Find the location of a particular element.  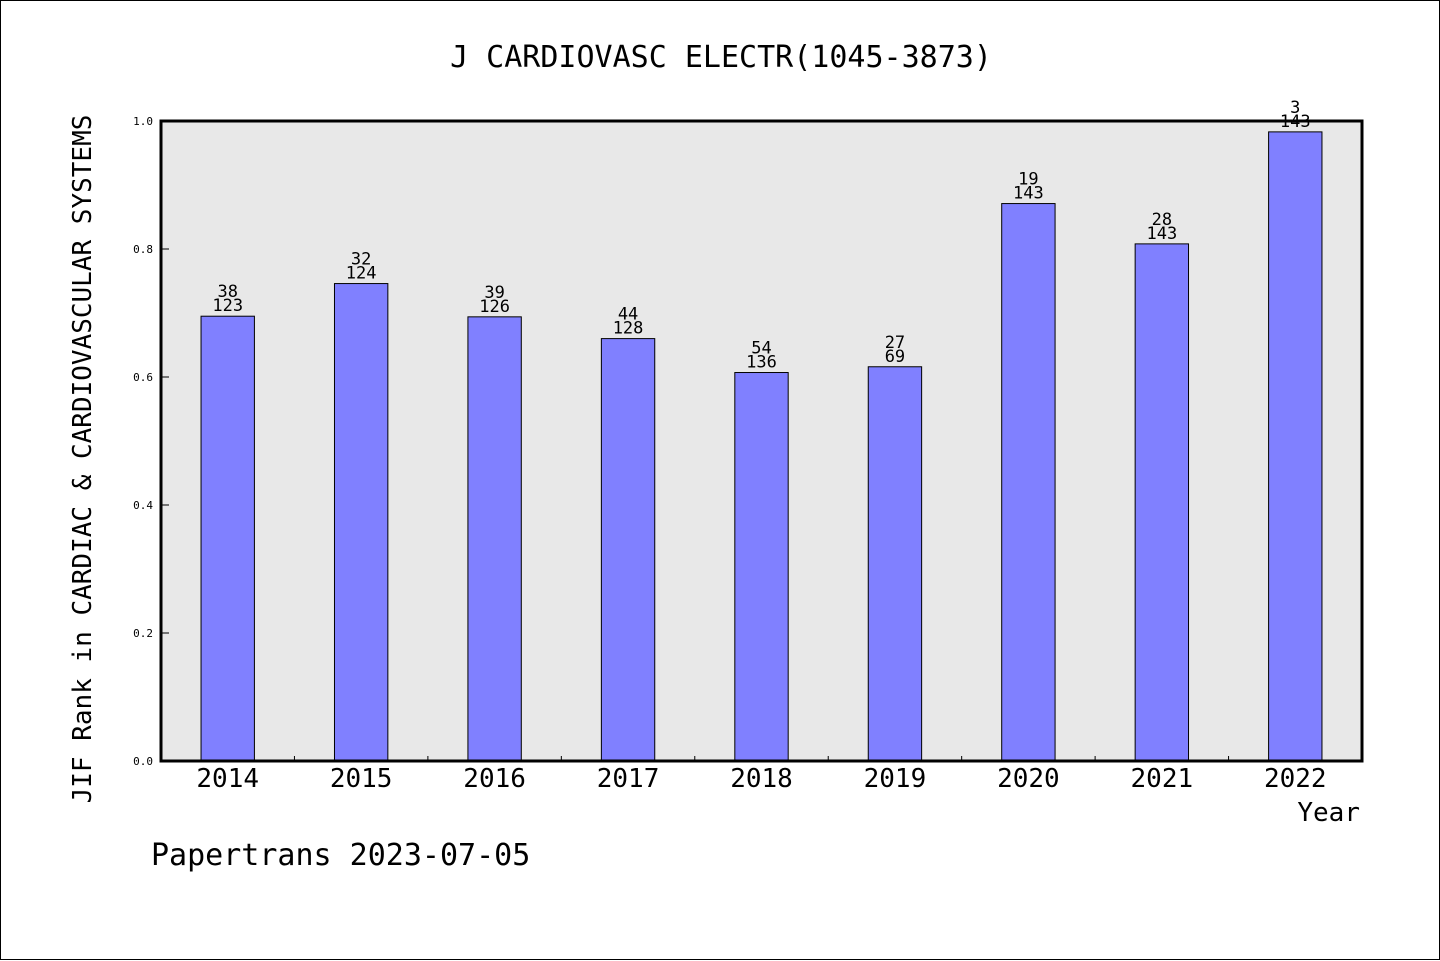

x-tick-label-2021: 2021 is located at coordinates (1162, 779).